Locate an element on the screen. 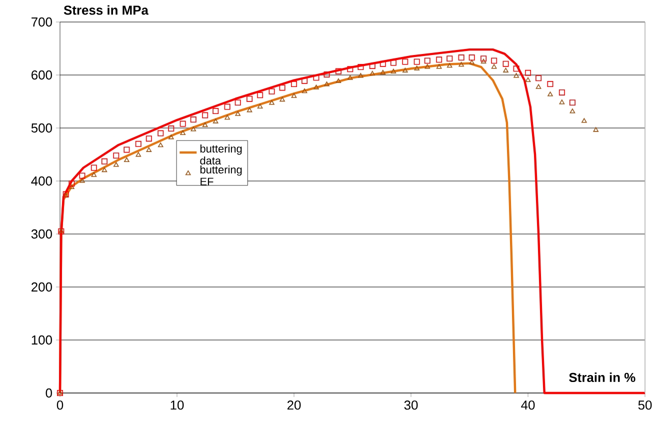  y-axis-title: Stress in MPa is located at coordinates (106, 10).